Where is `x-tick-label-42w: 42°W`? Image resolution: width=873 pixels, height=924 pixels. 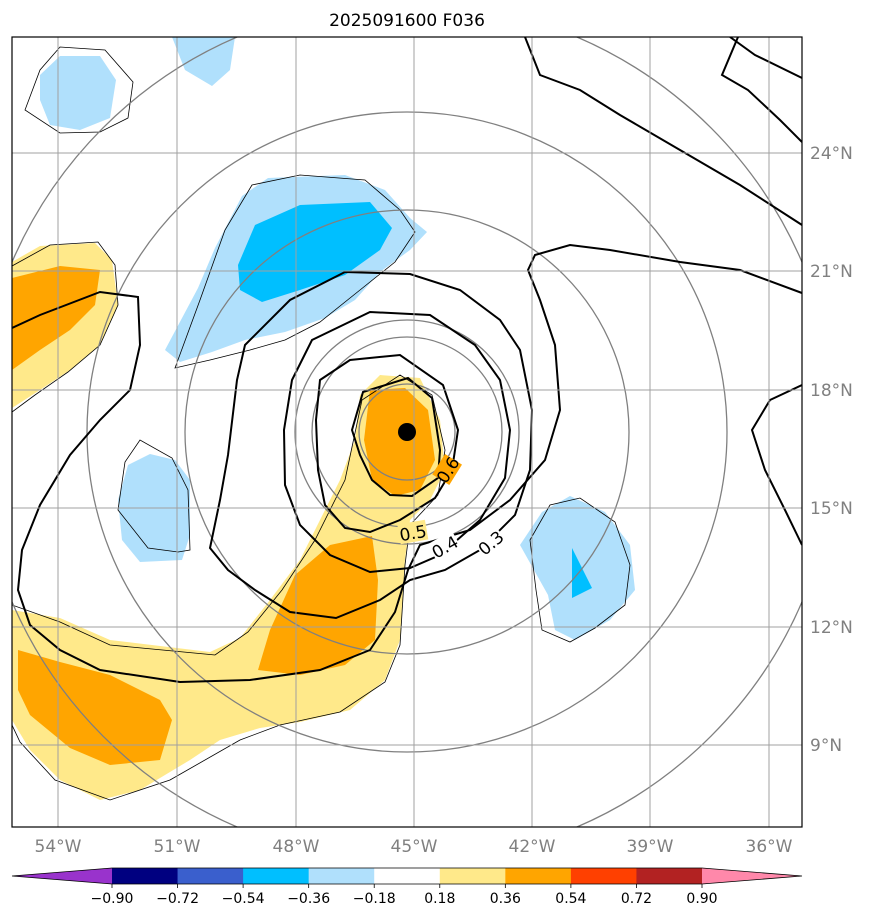
x-tick-label-42w: 42°W is located at coordinates (532, 847).